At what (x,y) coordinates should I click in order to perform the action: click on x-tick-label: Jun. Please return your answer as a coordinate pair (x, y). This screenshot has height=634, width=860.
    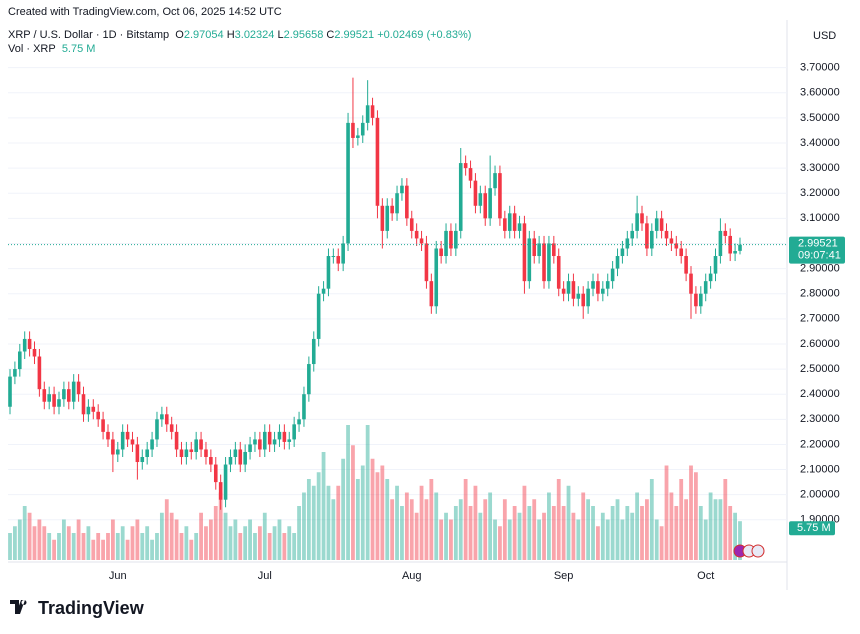
    Looking at the image, I should click on (118, 576).